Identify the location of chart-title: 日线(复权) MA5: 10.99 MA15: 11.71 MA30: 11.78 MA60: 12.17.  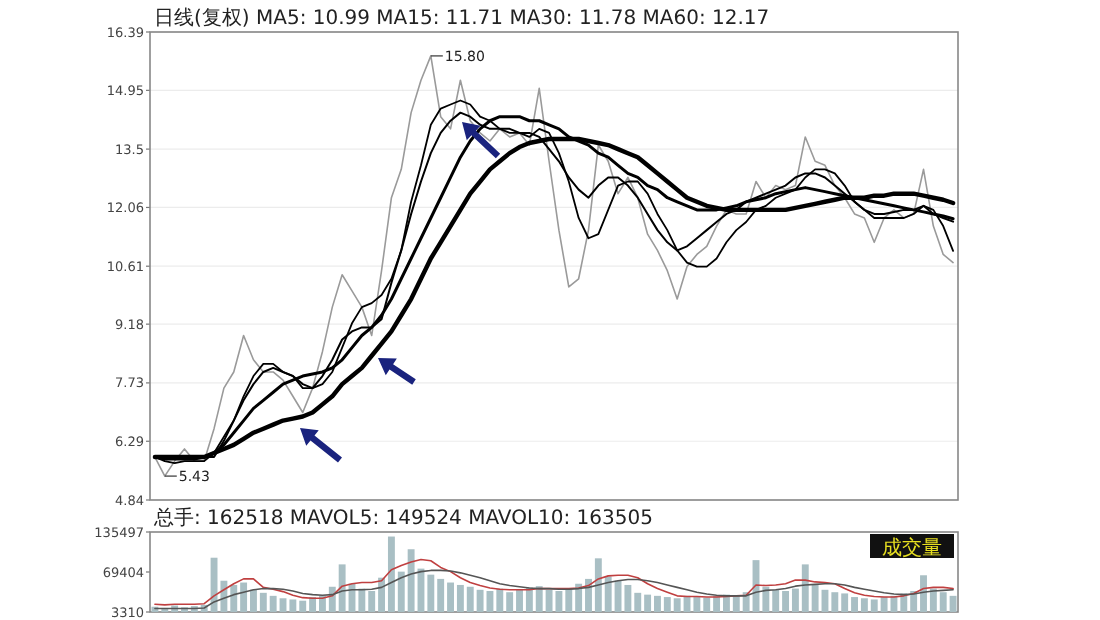
(462, 18).